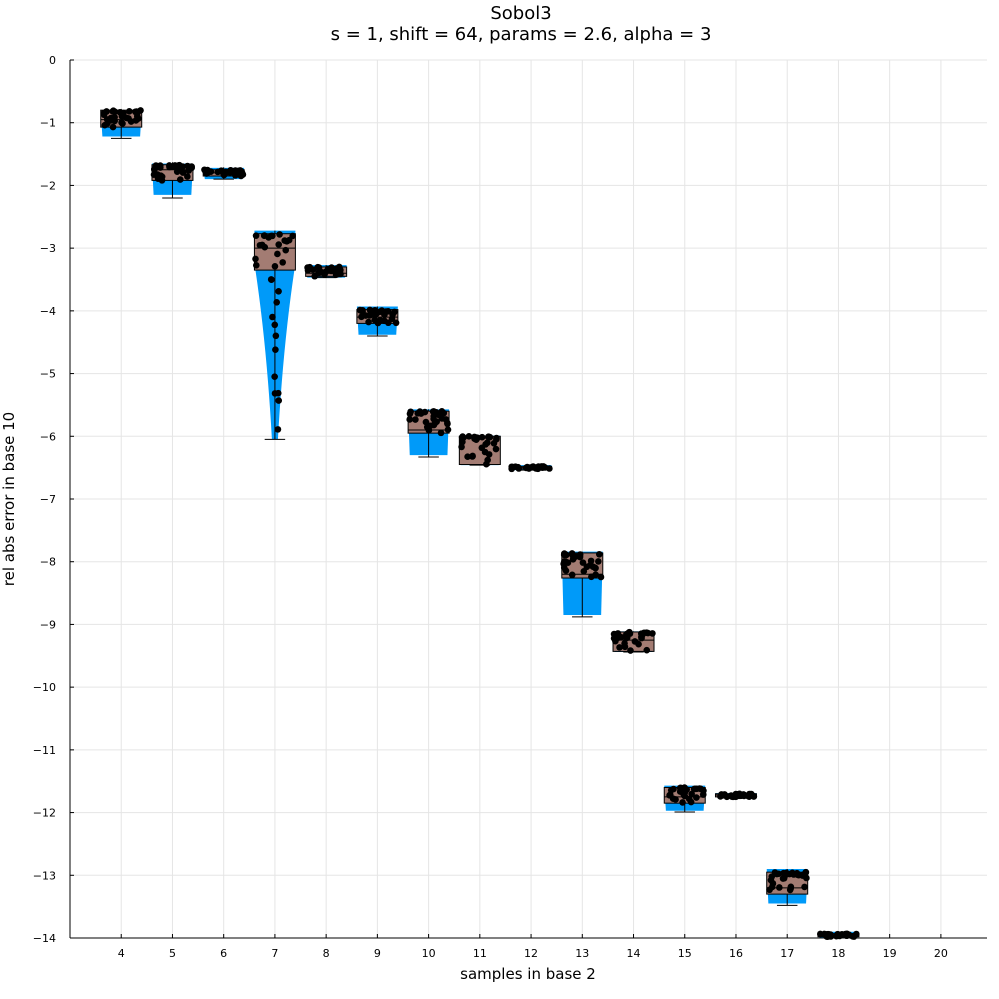 The height and width of the screenshot is (999, 999). What do you see at coordinates (121, 953) in the screenshot?
I see `x-tick-label: 4` at bounding box center [121, 953].